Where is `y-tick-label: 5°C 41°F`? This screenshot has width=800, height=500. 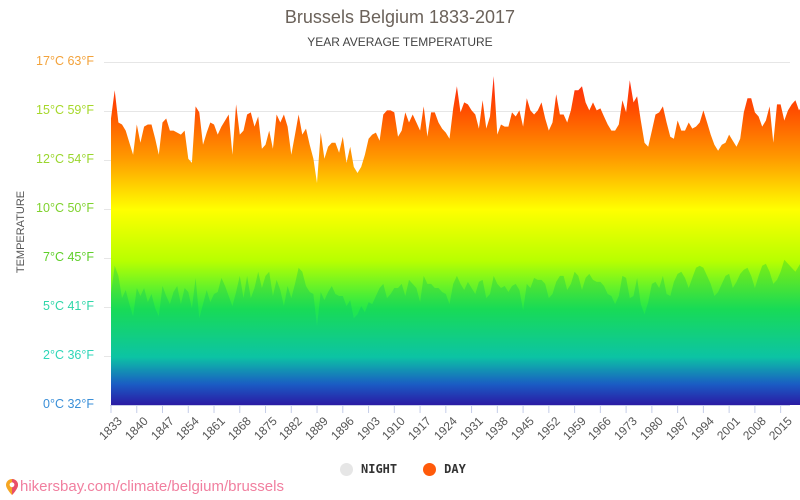 y-tick-label: 5°C 41°F is located at coordinates (68, 306).